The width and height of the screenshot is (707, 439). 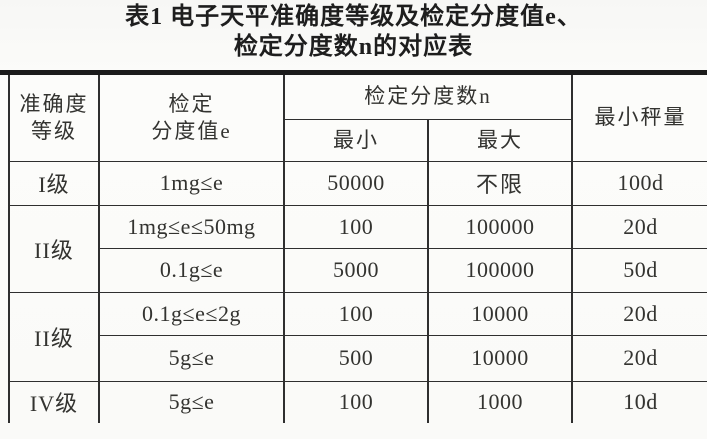 What do you see at coordinates (353, 47) in the screenshot?
I see `table-title-line2: 检定分度数n的对应表` at bounding box center [353, 47].